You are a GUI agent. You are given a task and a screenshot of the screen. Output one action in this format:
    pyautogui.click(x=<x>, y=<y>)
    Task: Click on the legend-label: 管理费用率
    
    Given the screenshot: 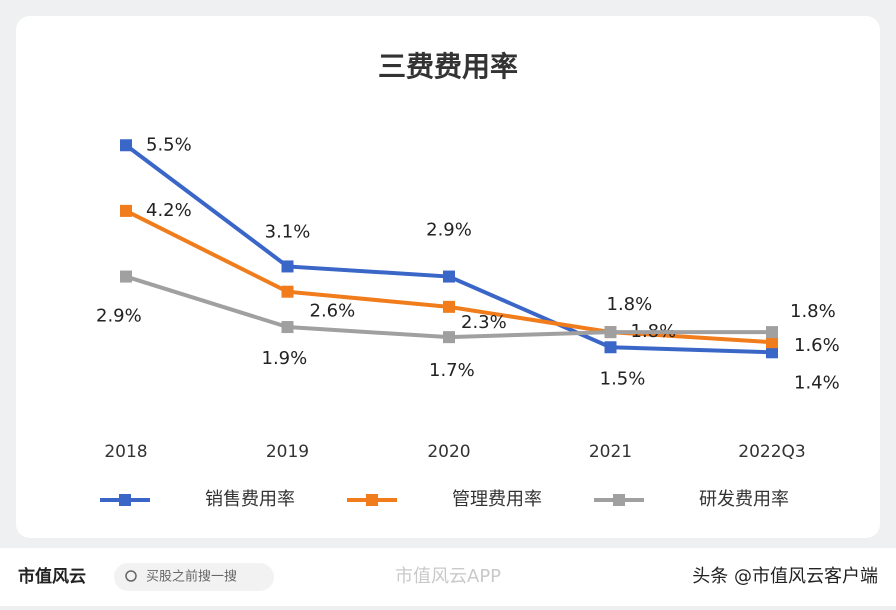 What is the action you would take?
    pyautogui.click(x=497, y=499)
    